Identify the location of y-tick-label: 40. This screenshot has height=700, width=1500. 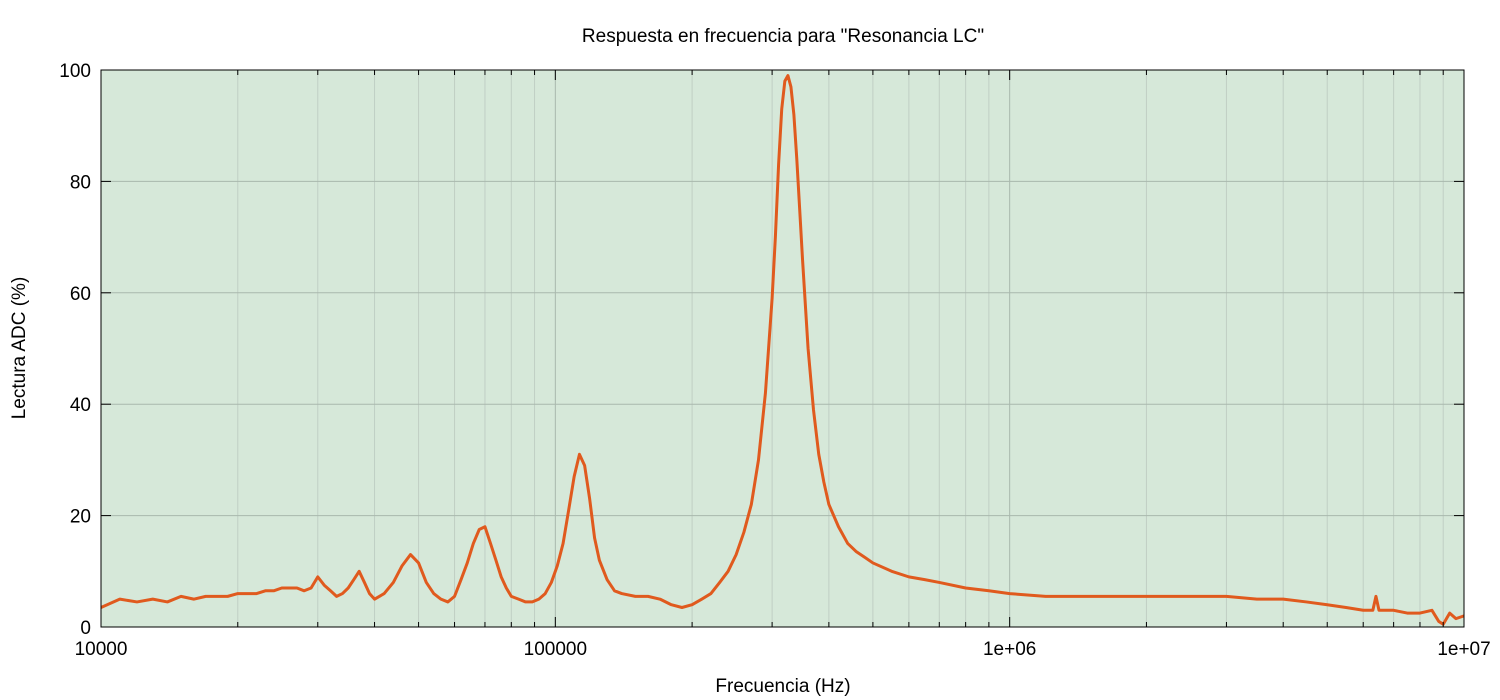
(80, 405).